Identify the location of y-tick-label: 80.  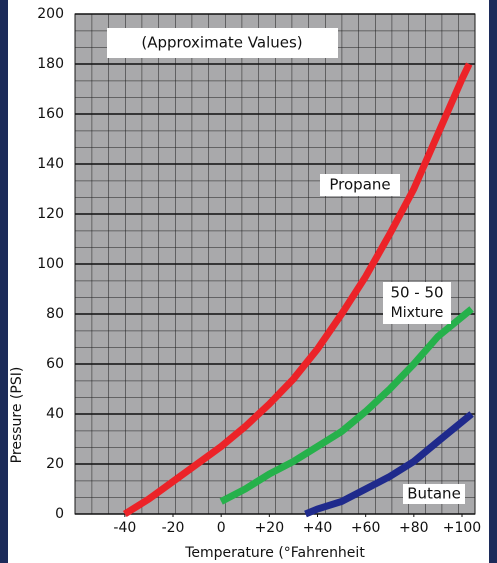
(55, 314).